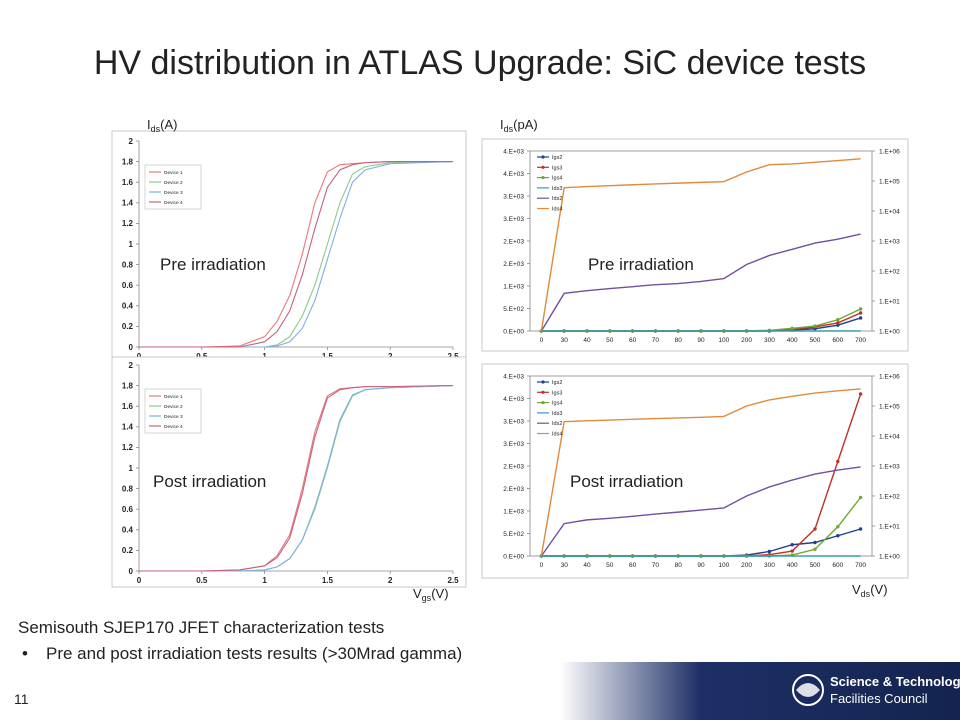  What do you see at coordinates (173, 397) in the screenshot?
I see `legend-label: Device 1` at bounding box center [173, 397].